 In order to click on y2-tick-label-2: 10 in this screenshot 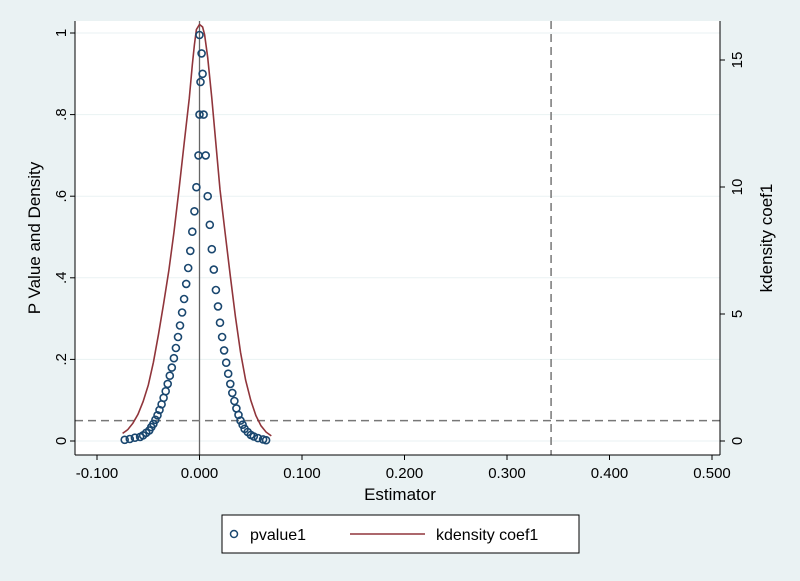, I will do `click(737, 187)`.